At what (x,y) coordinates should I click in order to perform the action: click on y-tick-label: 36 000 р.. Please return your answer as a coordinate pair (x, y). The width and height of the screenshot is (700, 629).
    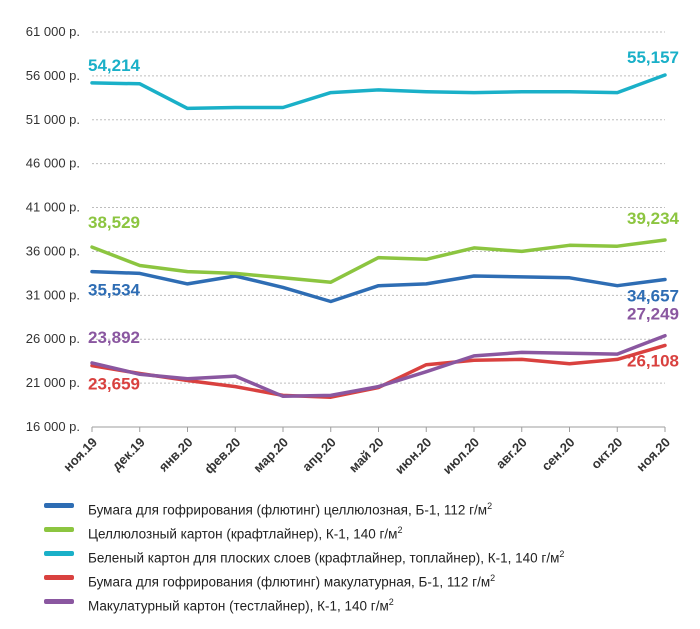
    Looking at the image, I should click on (53, 250).